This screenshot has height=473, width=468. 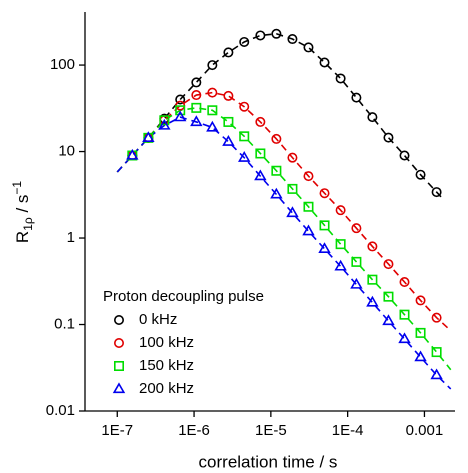 What do you see at coordinates (22, 206) in the screenshot?
I see `y-title-mid: / s` at bounding box center [22, 206].